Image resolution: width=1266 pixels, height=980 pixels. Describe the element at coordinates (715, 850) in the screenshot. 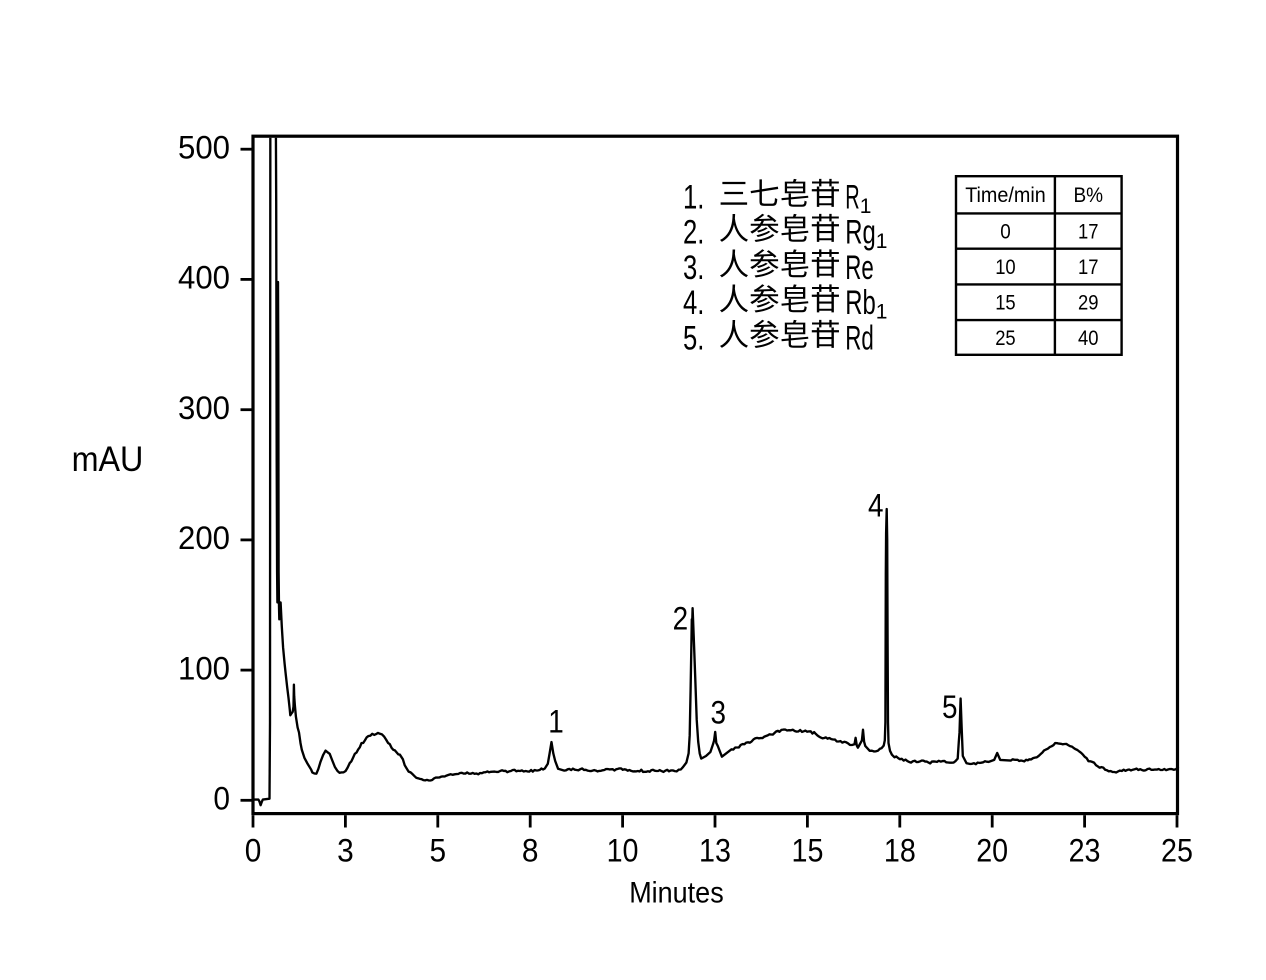

I see `svg-text: 13` at that location.